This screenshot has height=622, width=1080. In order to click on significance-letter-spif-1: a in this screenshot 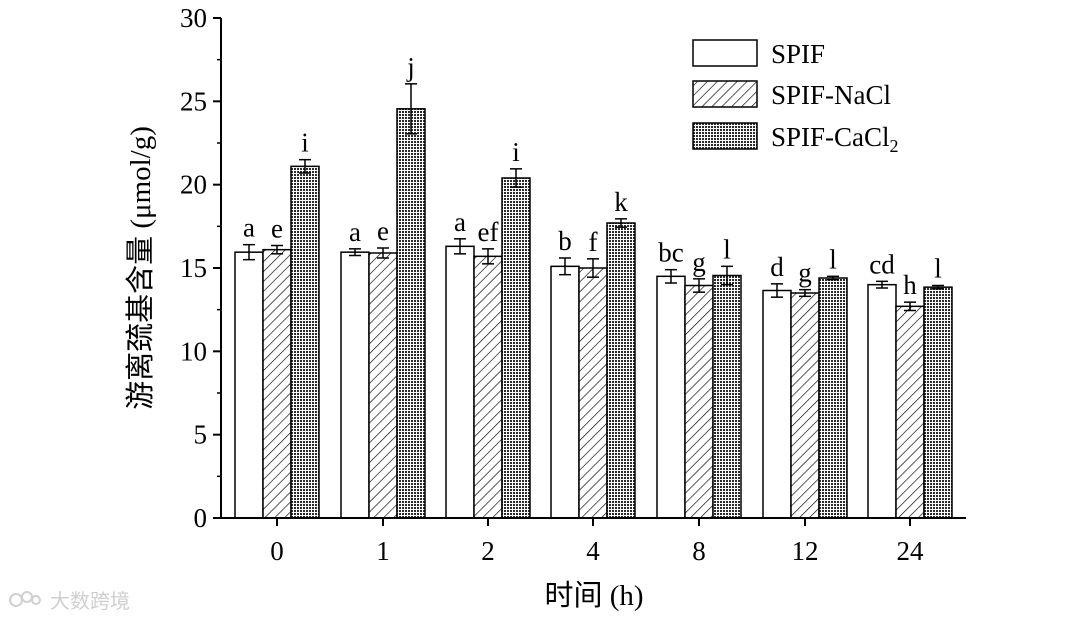, I will do `click(355, 232)`.